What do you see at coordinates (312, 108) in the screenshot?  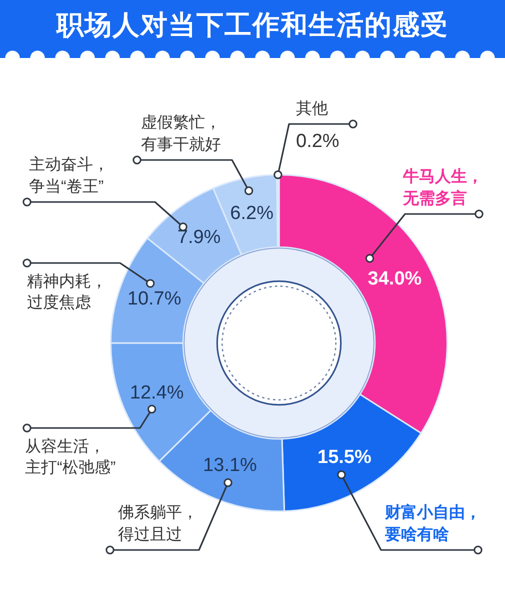 I see `slice-label: 其他` at bounding box center [312, 108].